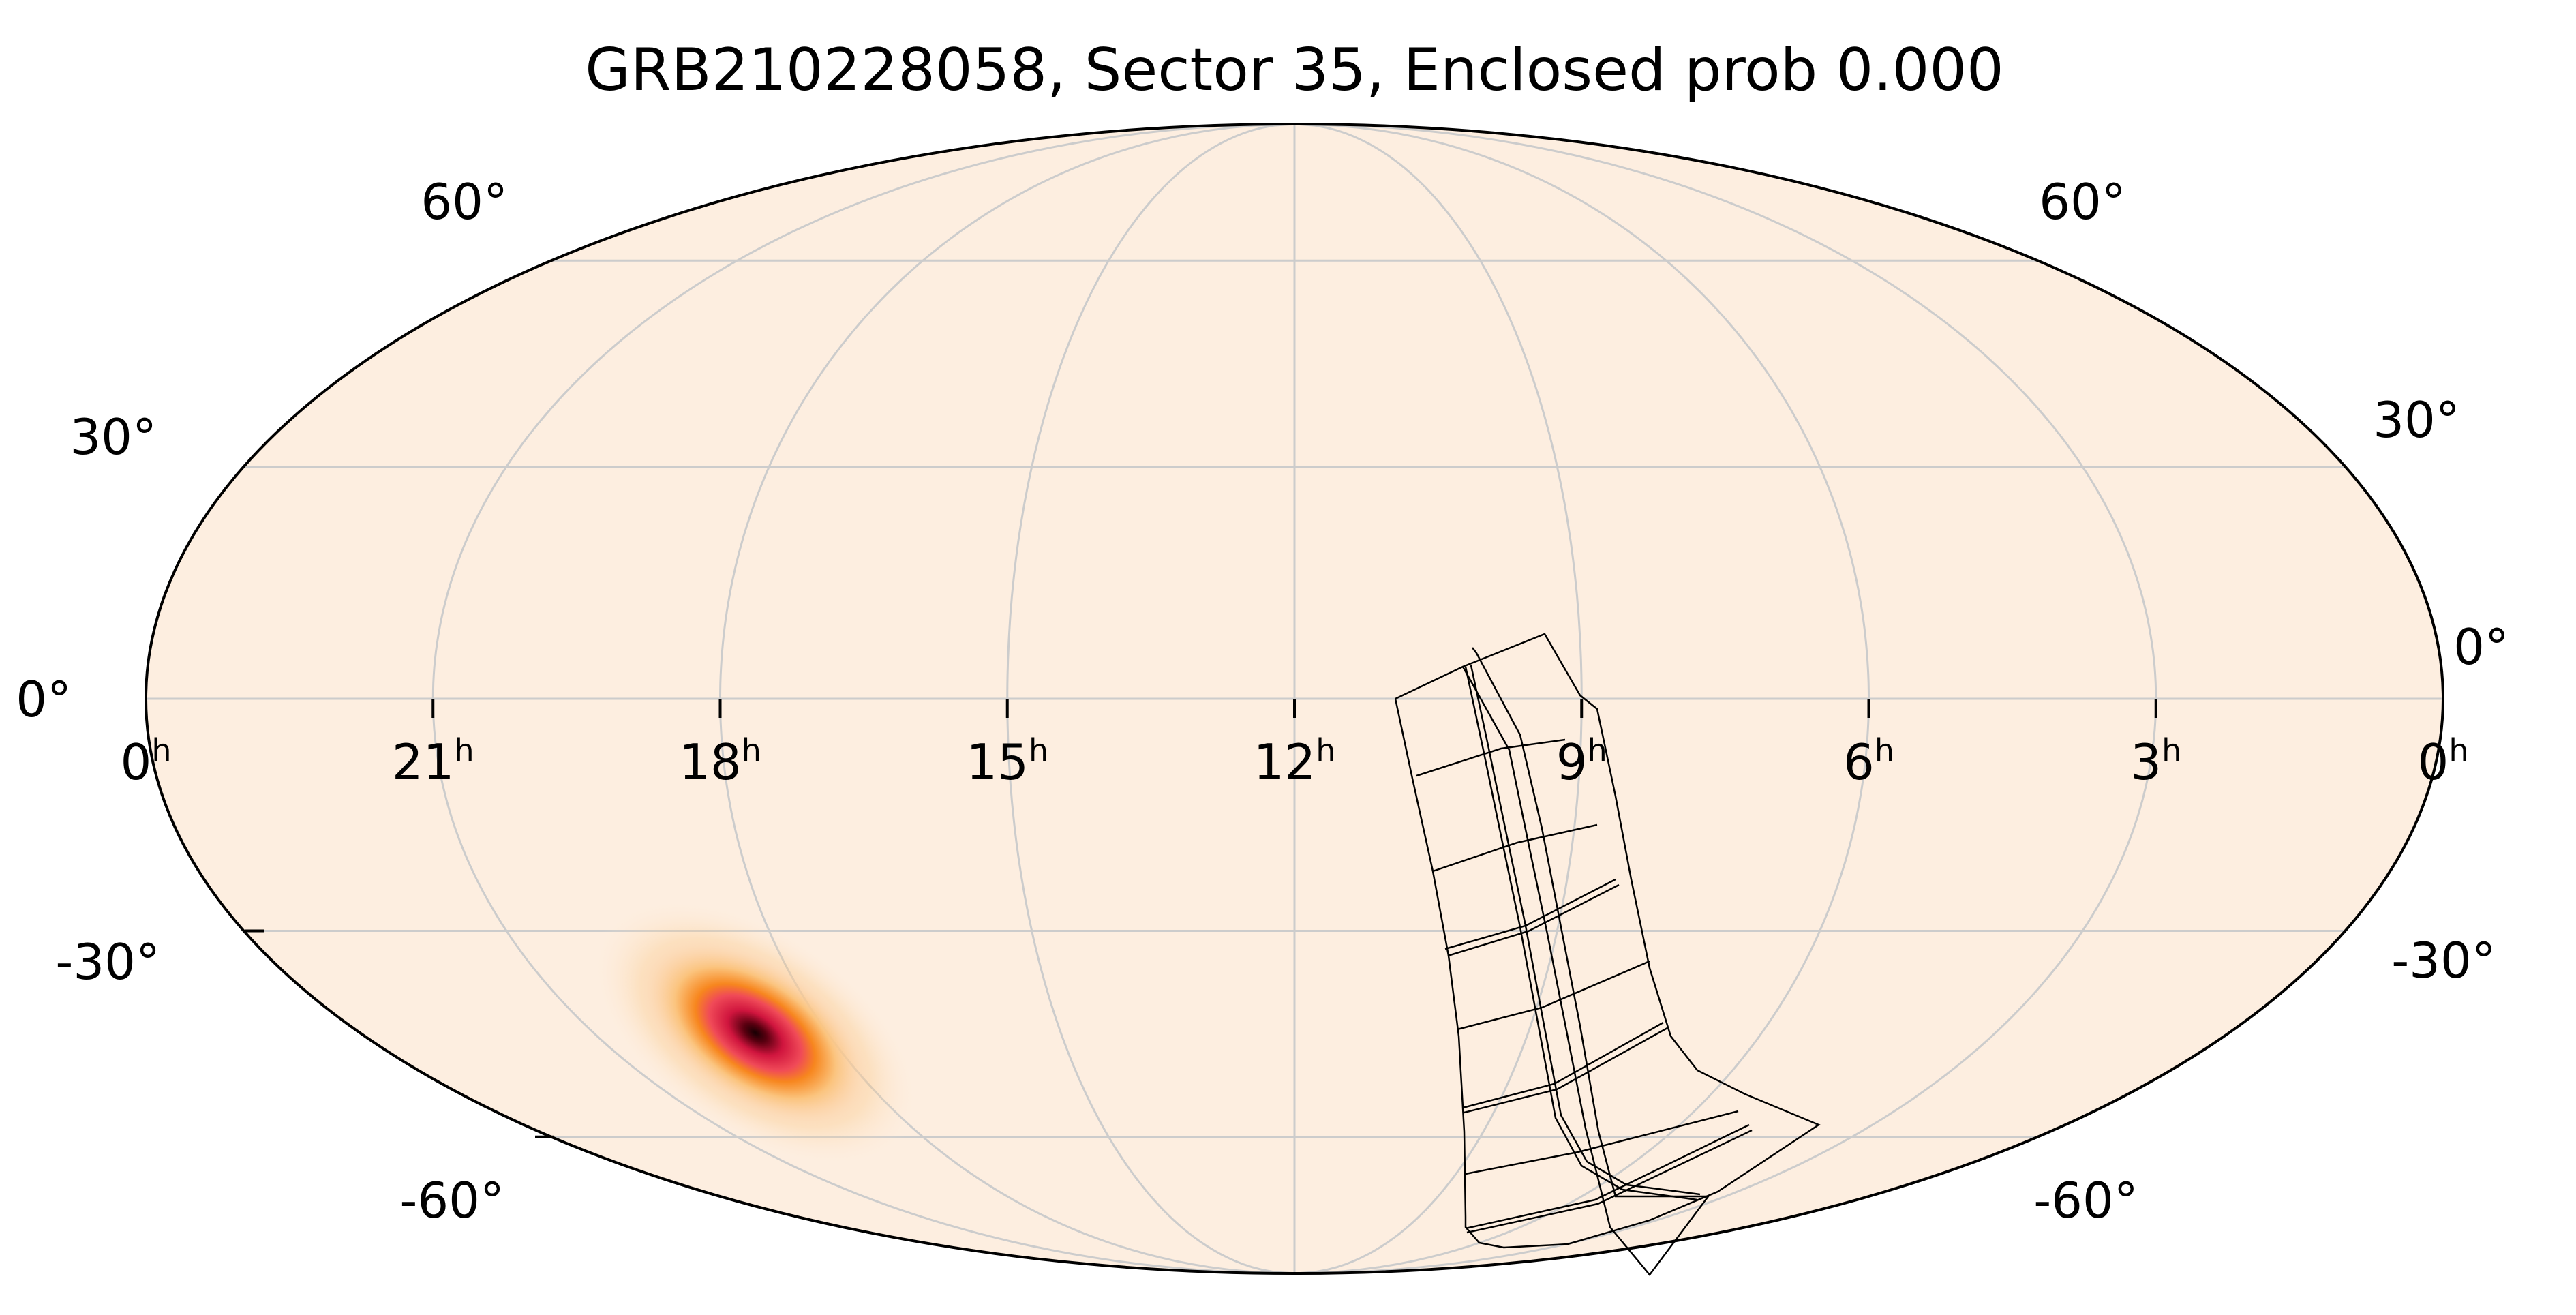  What do you see at coordinates (2083, 201) in the screenshot?
I see `dec-tick-label-right: 60°` at bounding box center [2083, 201].